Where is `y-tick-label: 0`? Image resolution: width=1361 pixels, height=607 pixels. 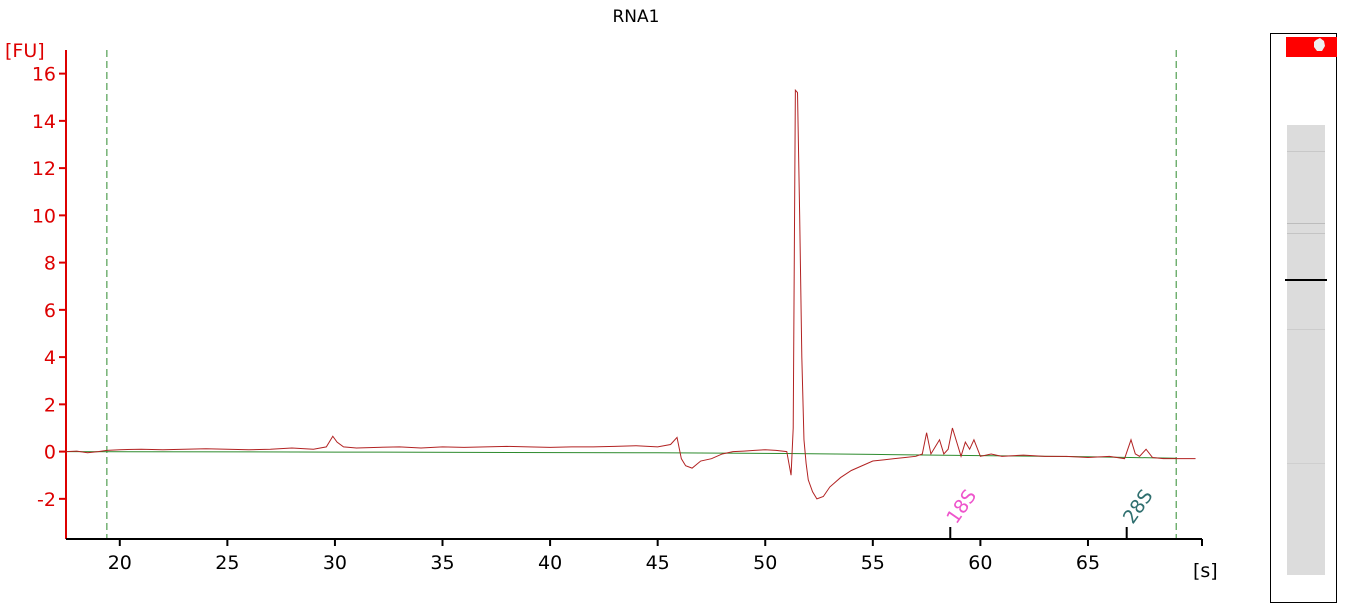
y-tick-label: 0 is located at coordinates (50, 453).